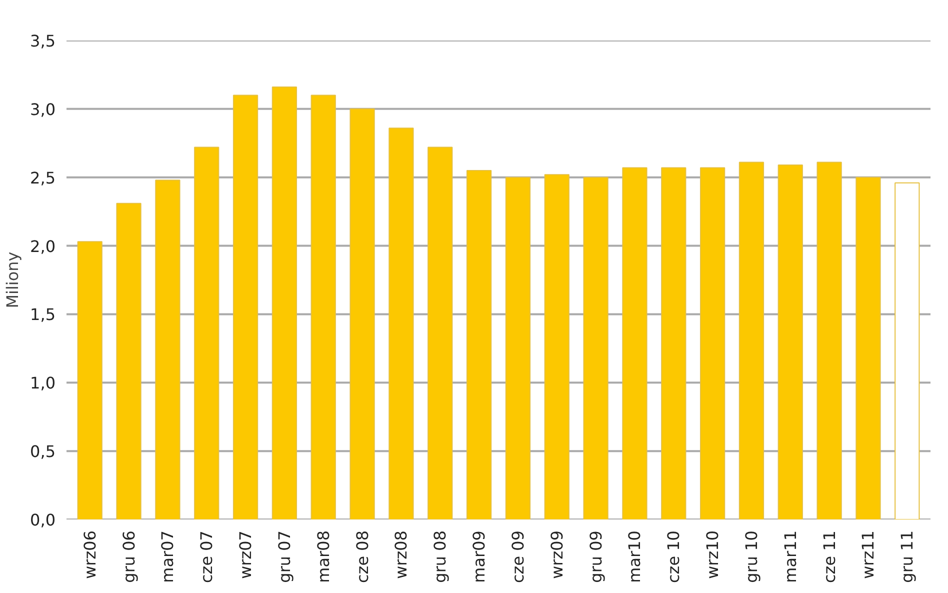 This screenshot has width=948, height=593. What do you see at coordinates (90, 554) in the screenshot?
I see `x-tick-label: wrz06` at bounding box center [90, 554].